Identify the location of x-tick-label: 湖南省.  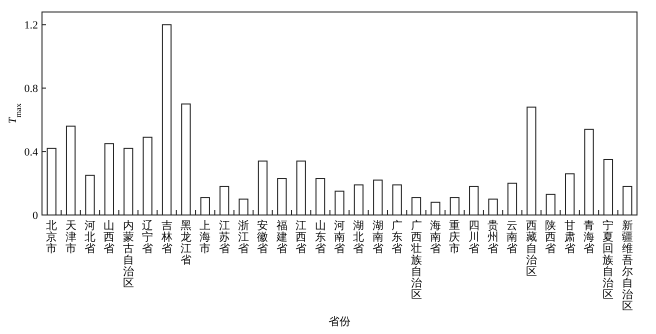
(378, 237).